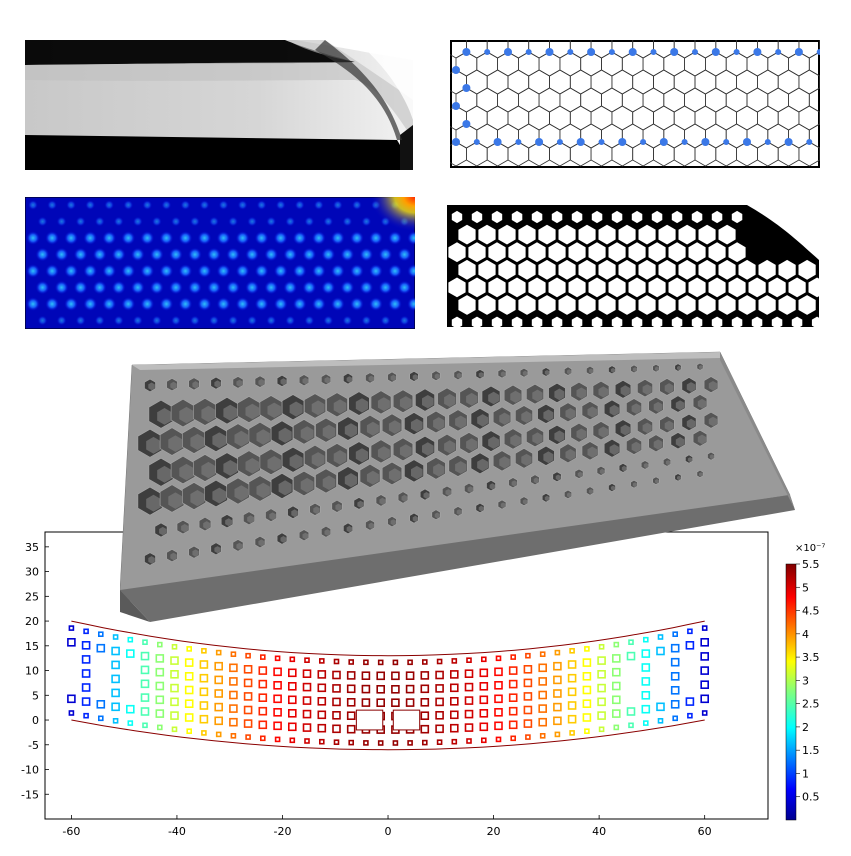 This screenshot has height=856, width=851. Describe the element at coordinates (32, 671) in the screenshot. I see `y-tick-label: 10` at that location.